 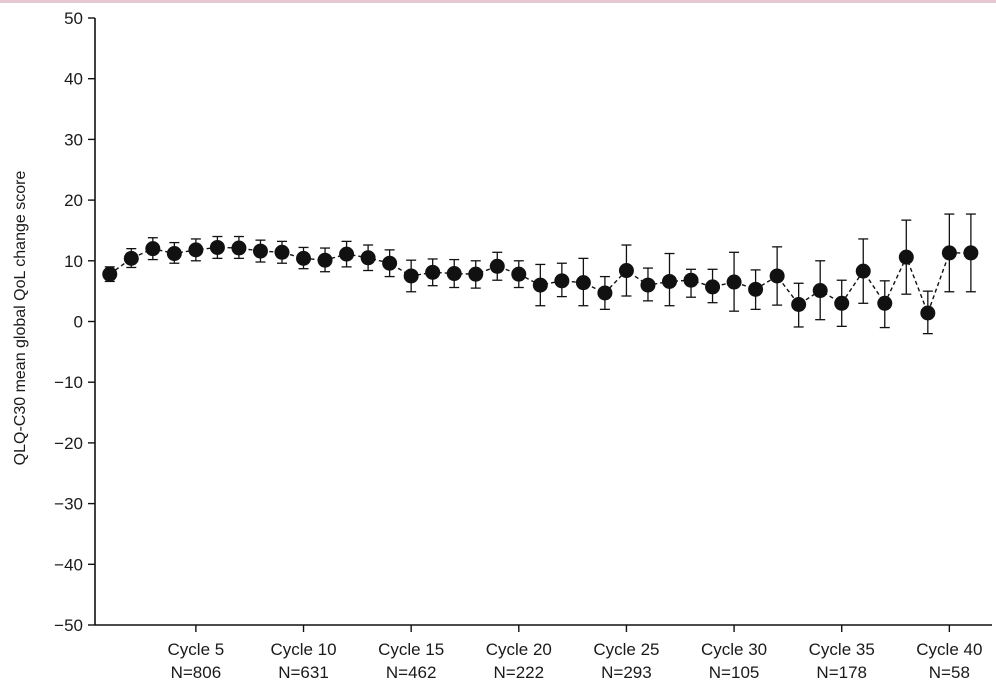 I want to click on x-tick-label-n: N=293, so click(x=626, y=672).